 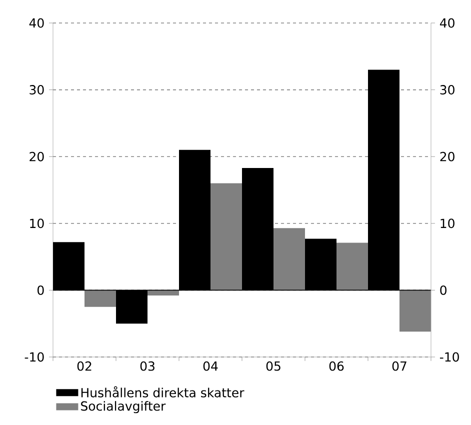 I want to click on x-tick-label: 02, so click(x=84, y=366).